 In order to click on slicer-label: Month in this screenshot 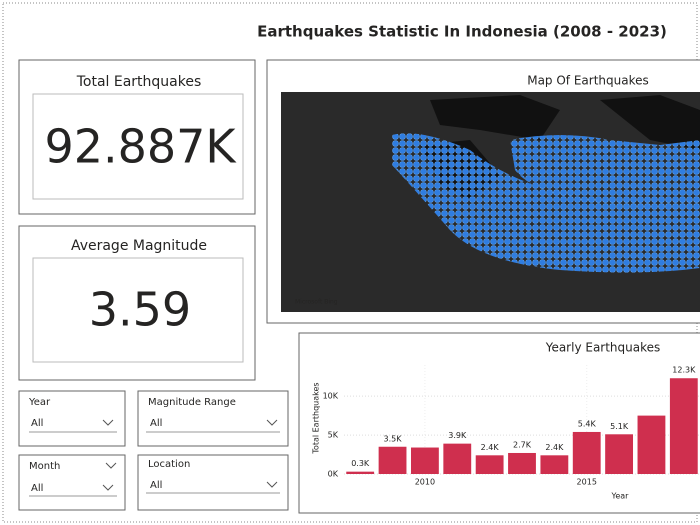, I will do `click(44, 466)`.